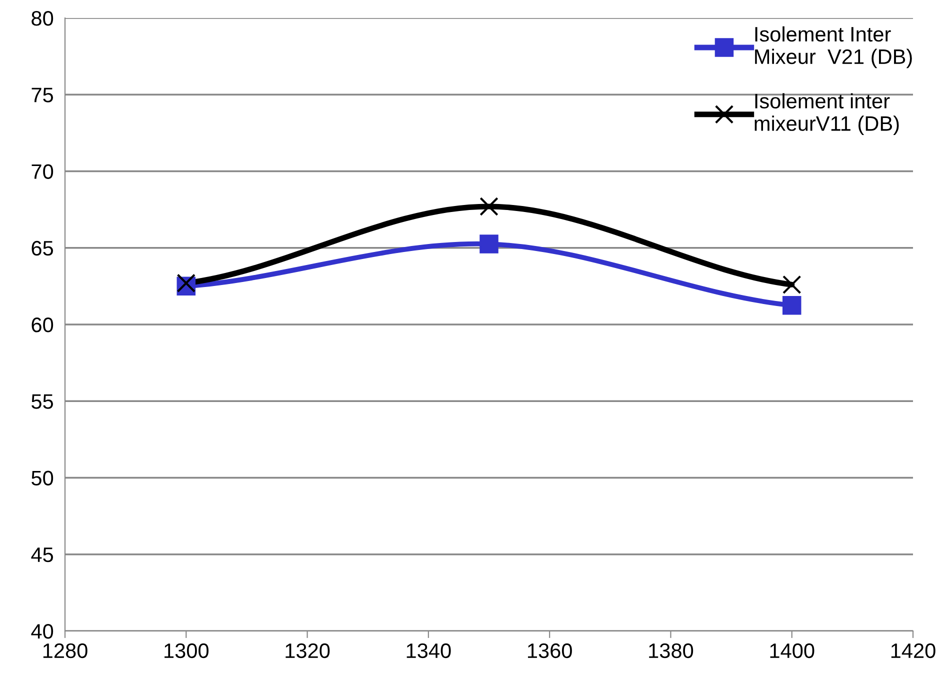  What do you see at coordinates (186, 650) in the screenshot?
I see `x-tick-label: 1300` at bounding box center [186, 650].